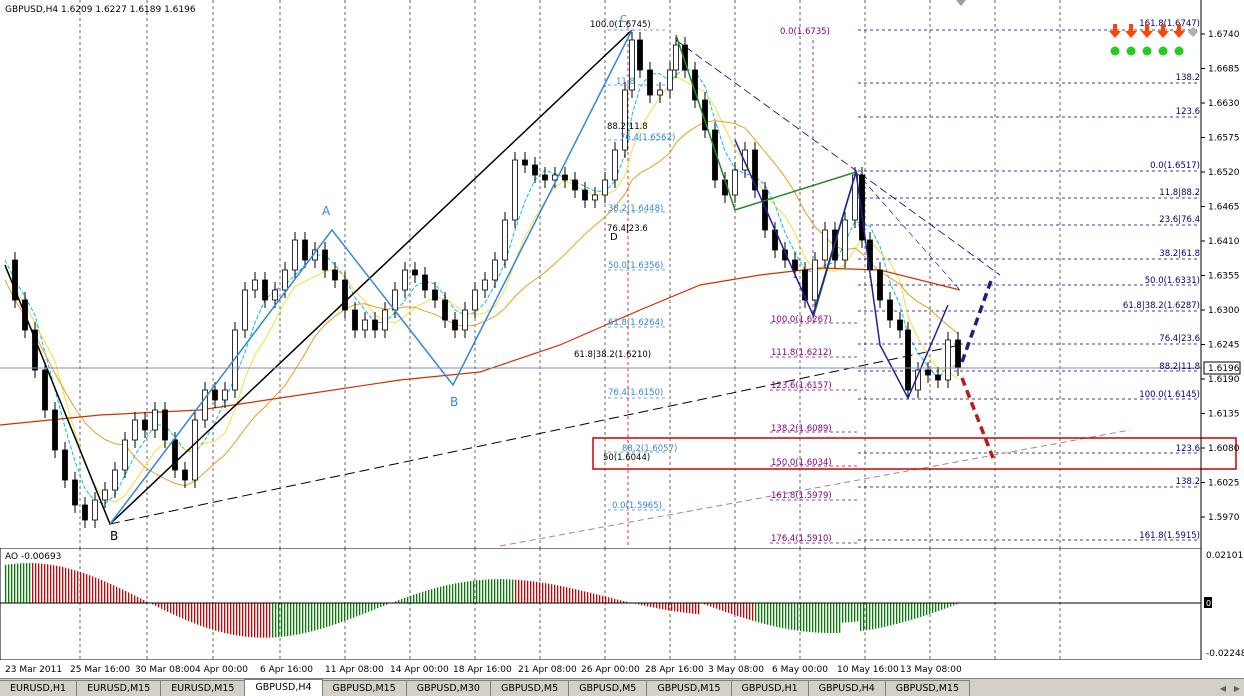  What do you see at coordinates (1224, 346) in the screenshot?
I see `price-tick-label: 1.6245` at bounding box center [1224, 346].